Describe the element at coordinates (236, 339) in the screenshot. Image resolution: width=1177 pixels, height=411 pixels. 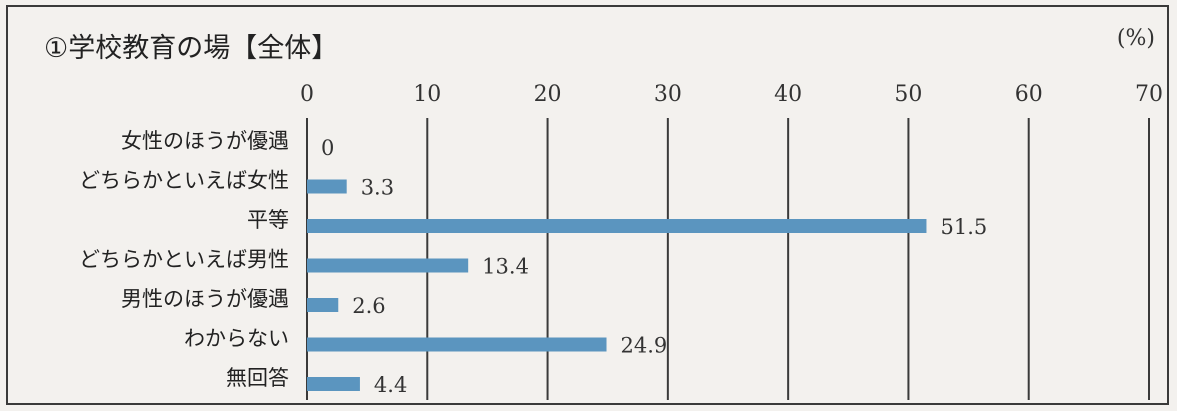
I see `category-label: わからない` at that location.